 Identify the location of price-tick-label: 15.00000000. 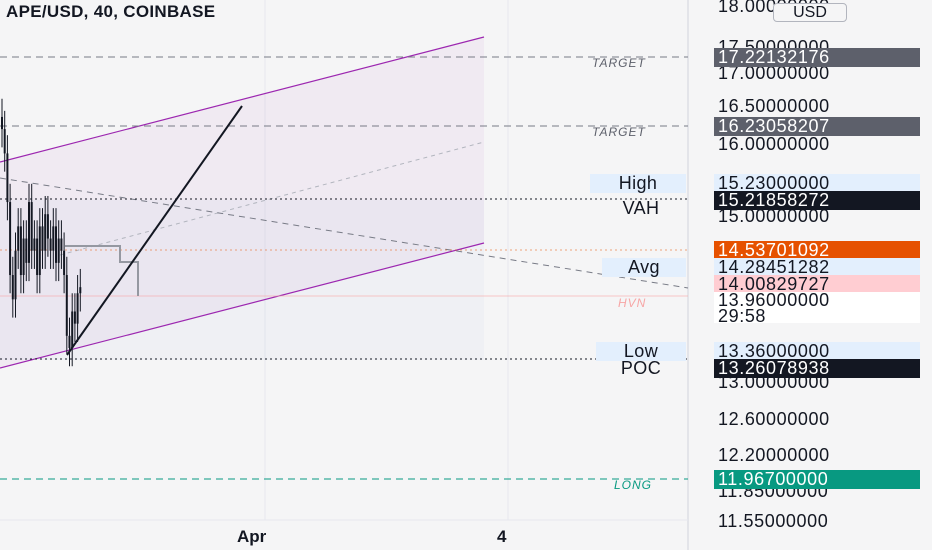
(774, 216).